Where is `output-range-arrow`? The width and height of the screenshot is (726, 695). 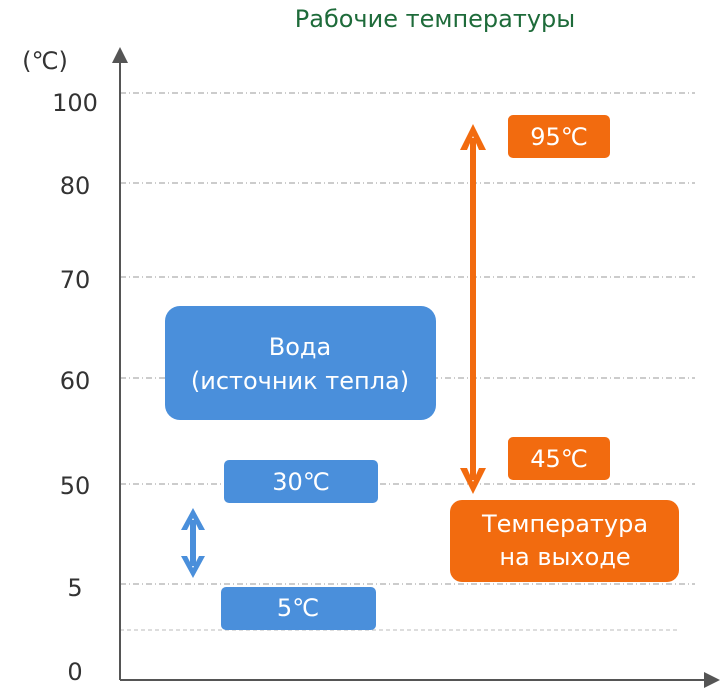
output-range-arrow is located at coordinates (473, 309).